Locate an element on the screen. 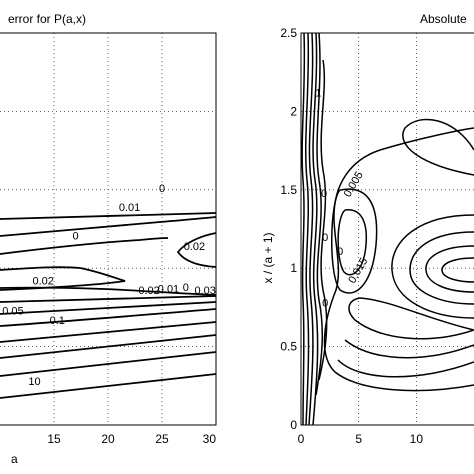  right-y-axis-label: x / (a + 1) is located at coordinates (268, 257).